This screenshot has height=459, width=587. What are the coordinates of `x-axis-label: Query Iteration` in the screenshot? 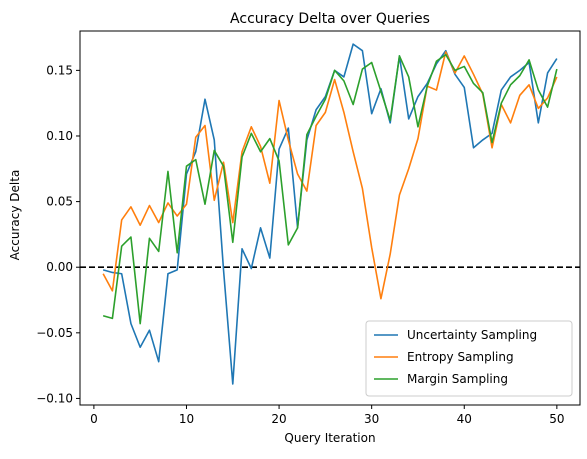 It's located at (329, 438).